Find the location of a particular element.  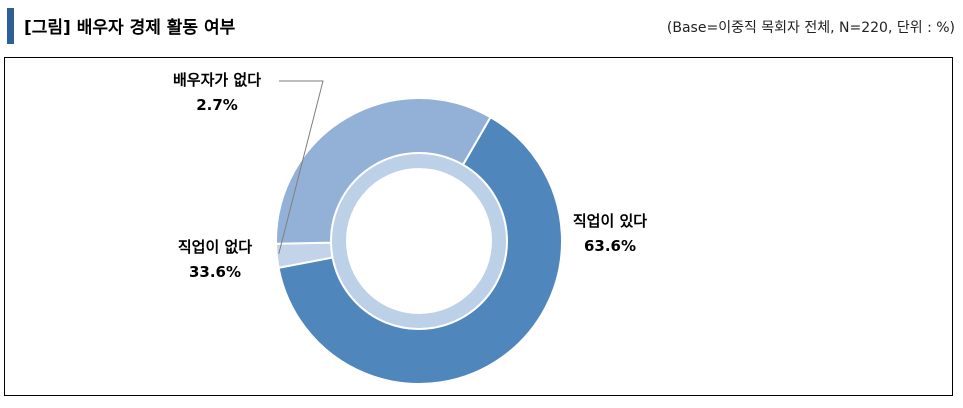

leader-lines is located at coordinates (301, 167).